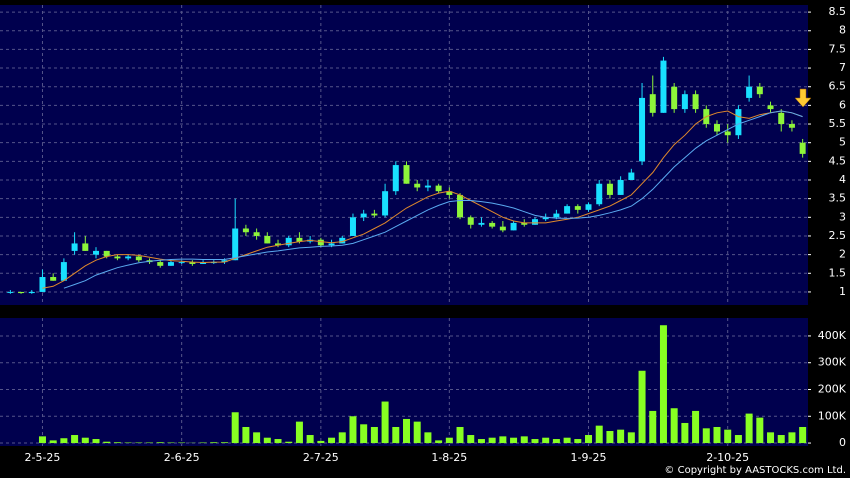 Image resolution: width=850 pixels, height=478 pixels. I want to click on x-tick-label: 2-7-25, so click(321, 457).